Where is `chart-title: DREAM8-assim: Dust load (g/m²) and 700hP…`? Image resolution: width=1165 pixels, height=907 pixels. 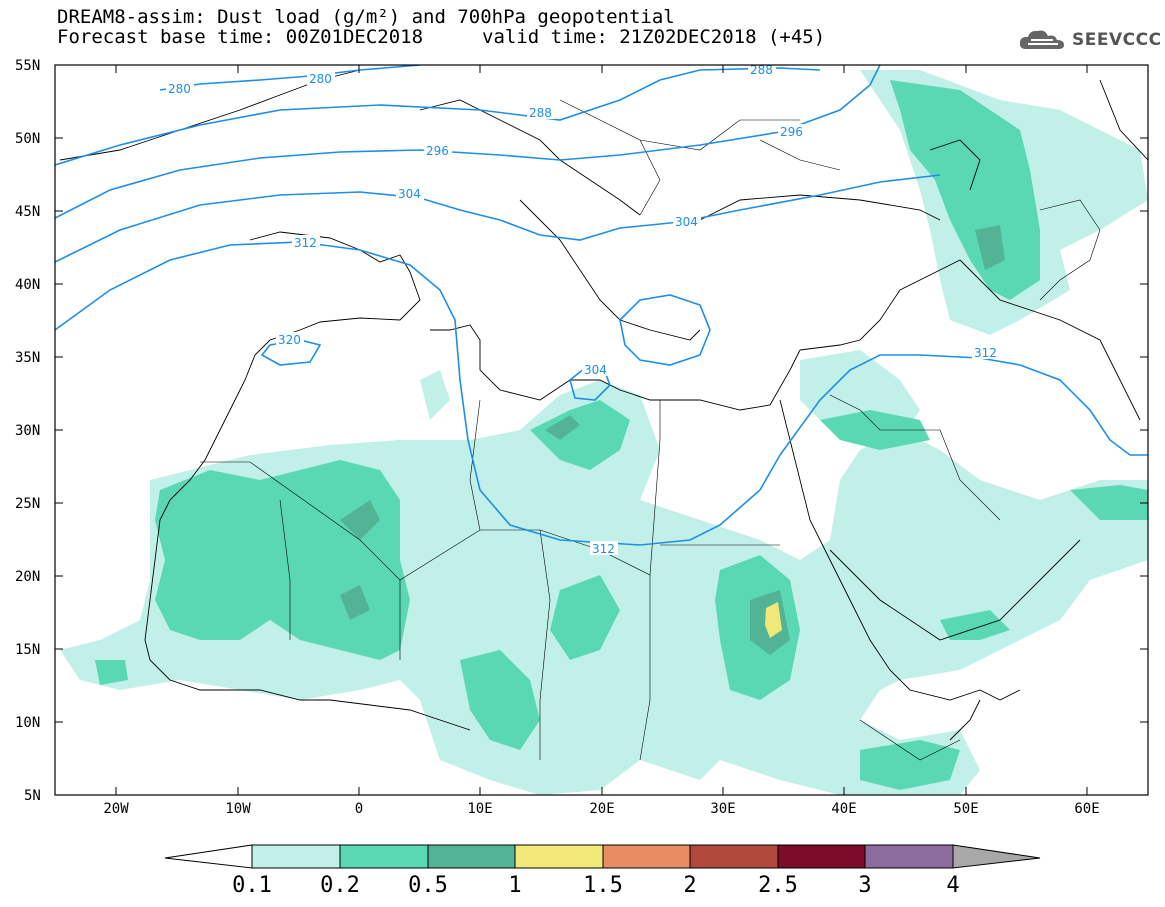 chart-title: DREAM8-assim: Dust load (g/m²) and 700hP… is located at coordinates (366, 17).